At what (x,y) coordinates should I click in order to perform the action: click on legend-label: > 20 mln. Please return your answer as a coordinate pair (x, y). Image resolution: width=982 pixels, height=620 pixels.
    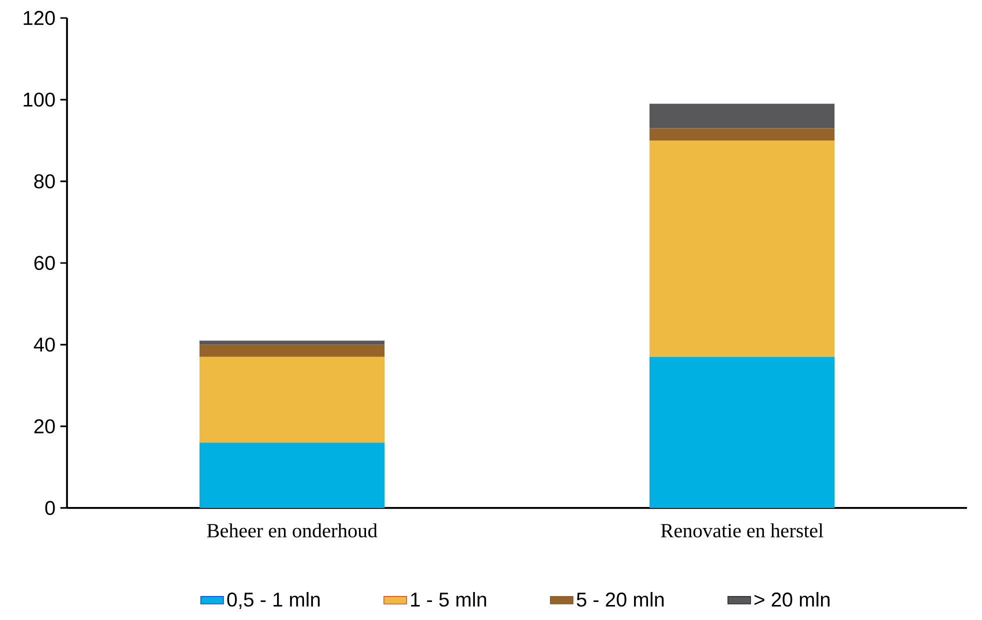
    Looking at the image, I should click on (792, 599).